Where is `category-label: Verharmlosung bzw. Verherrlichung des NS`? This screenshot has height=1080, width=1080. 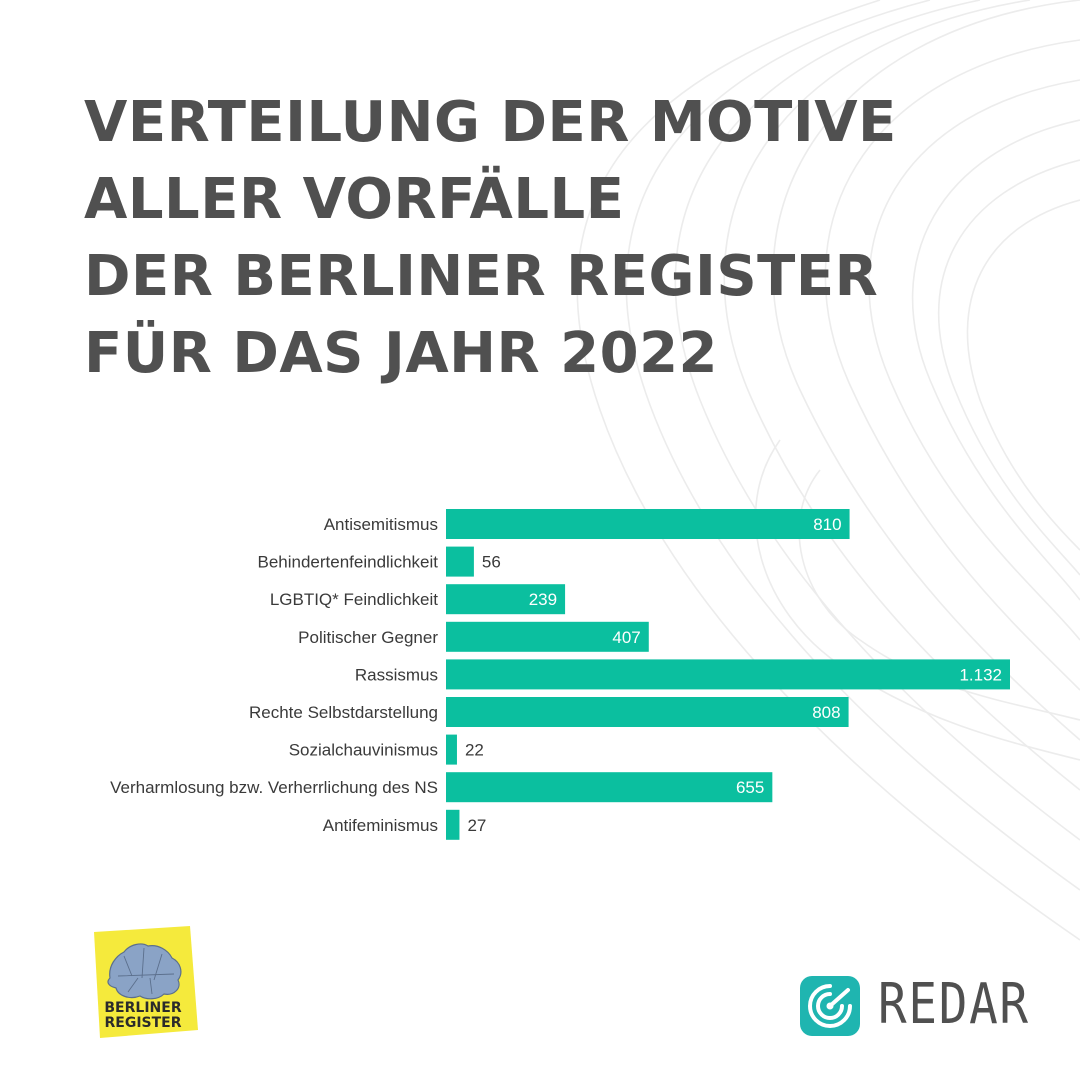
category-label: Verharmlosung bzw. Verherrlichung des NS is located at coordinates (274, 787).